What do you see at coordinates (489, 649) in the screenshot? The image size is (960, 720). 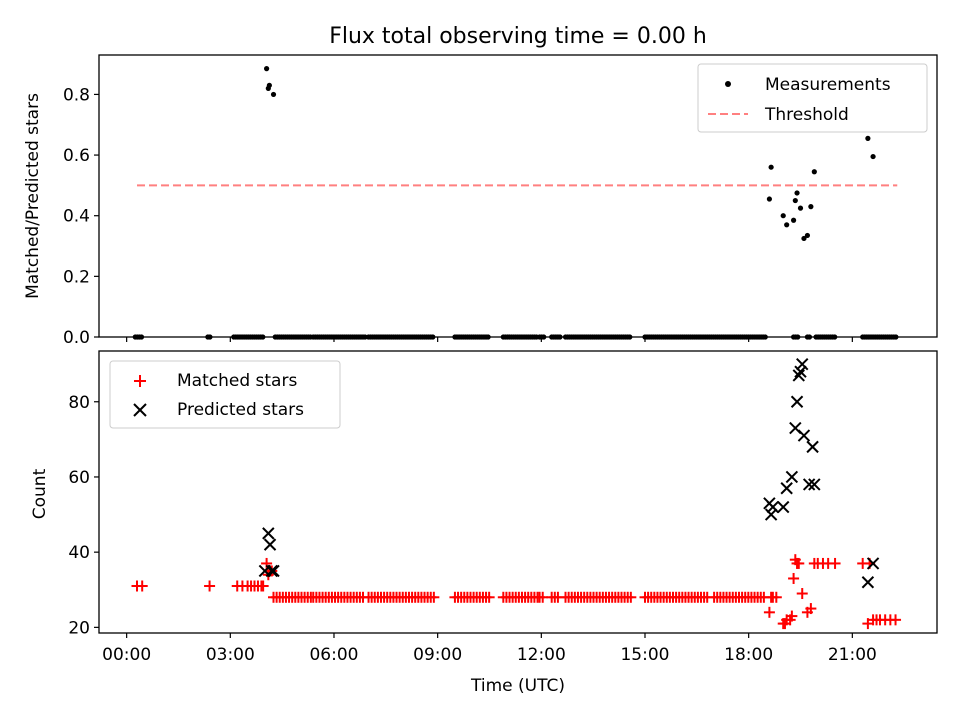 I see `count-x-ticks: 00:00 03:00 06:00 09:00 12:00 15:00 18:00 21:00` at bounding box center [489, 649].